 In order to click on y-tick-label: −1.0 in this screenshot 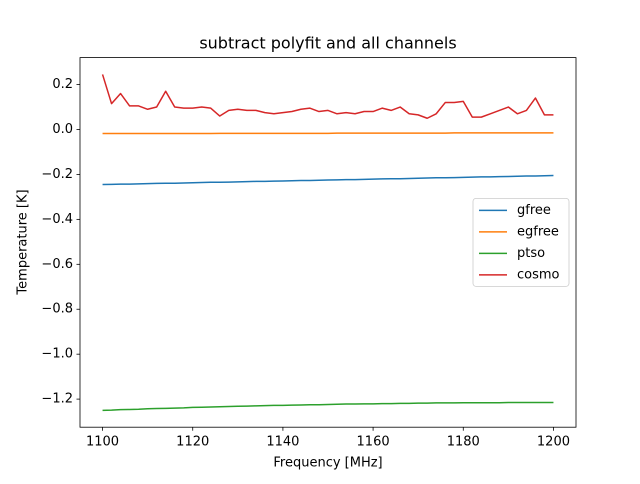, I will do `click(57, 354)`.